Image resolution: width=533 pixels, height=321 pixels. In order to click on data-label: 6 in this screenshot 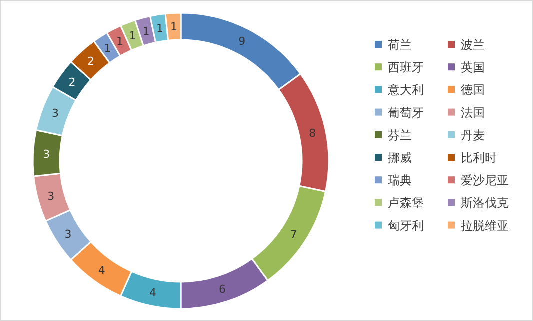, I will do `click(222, 289)`.